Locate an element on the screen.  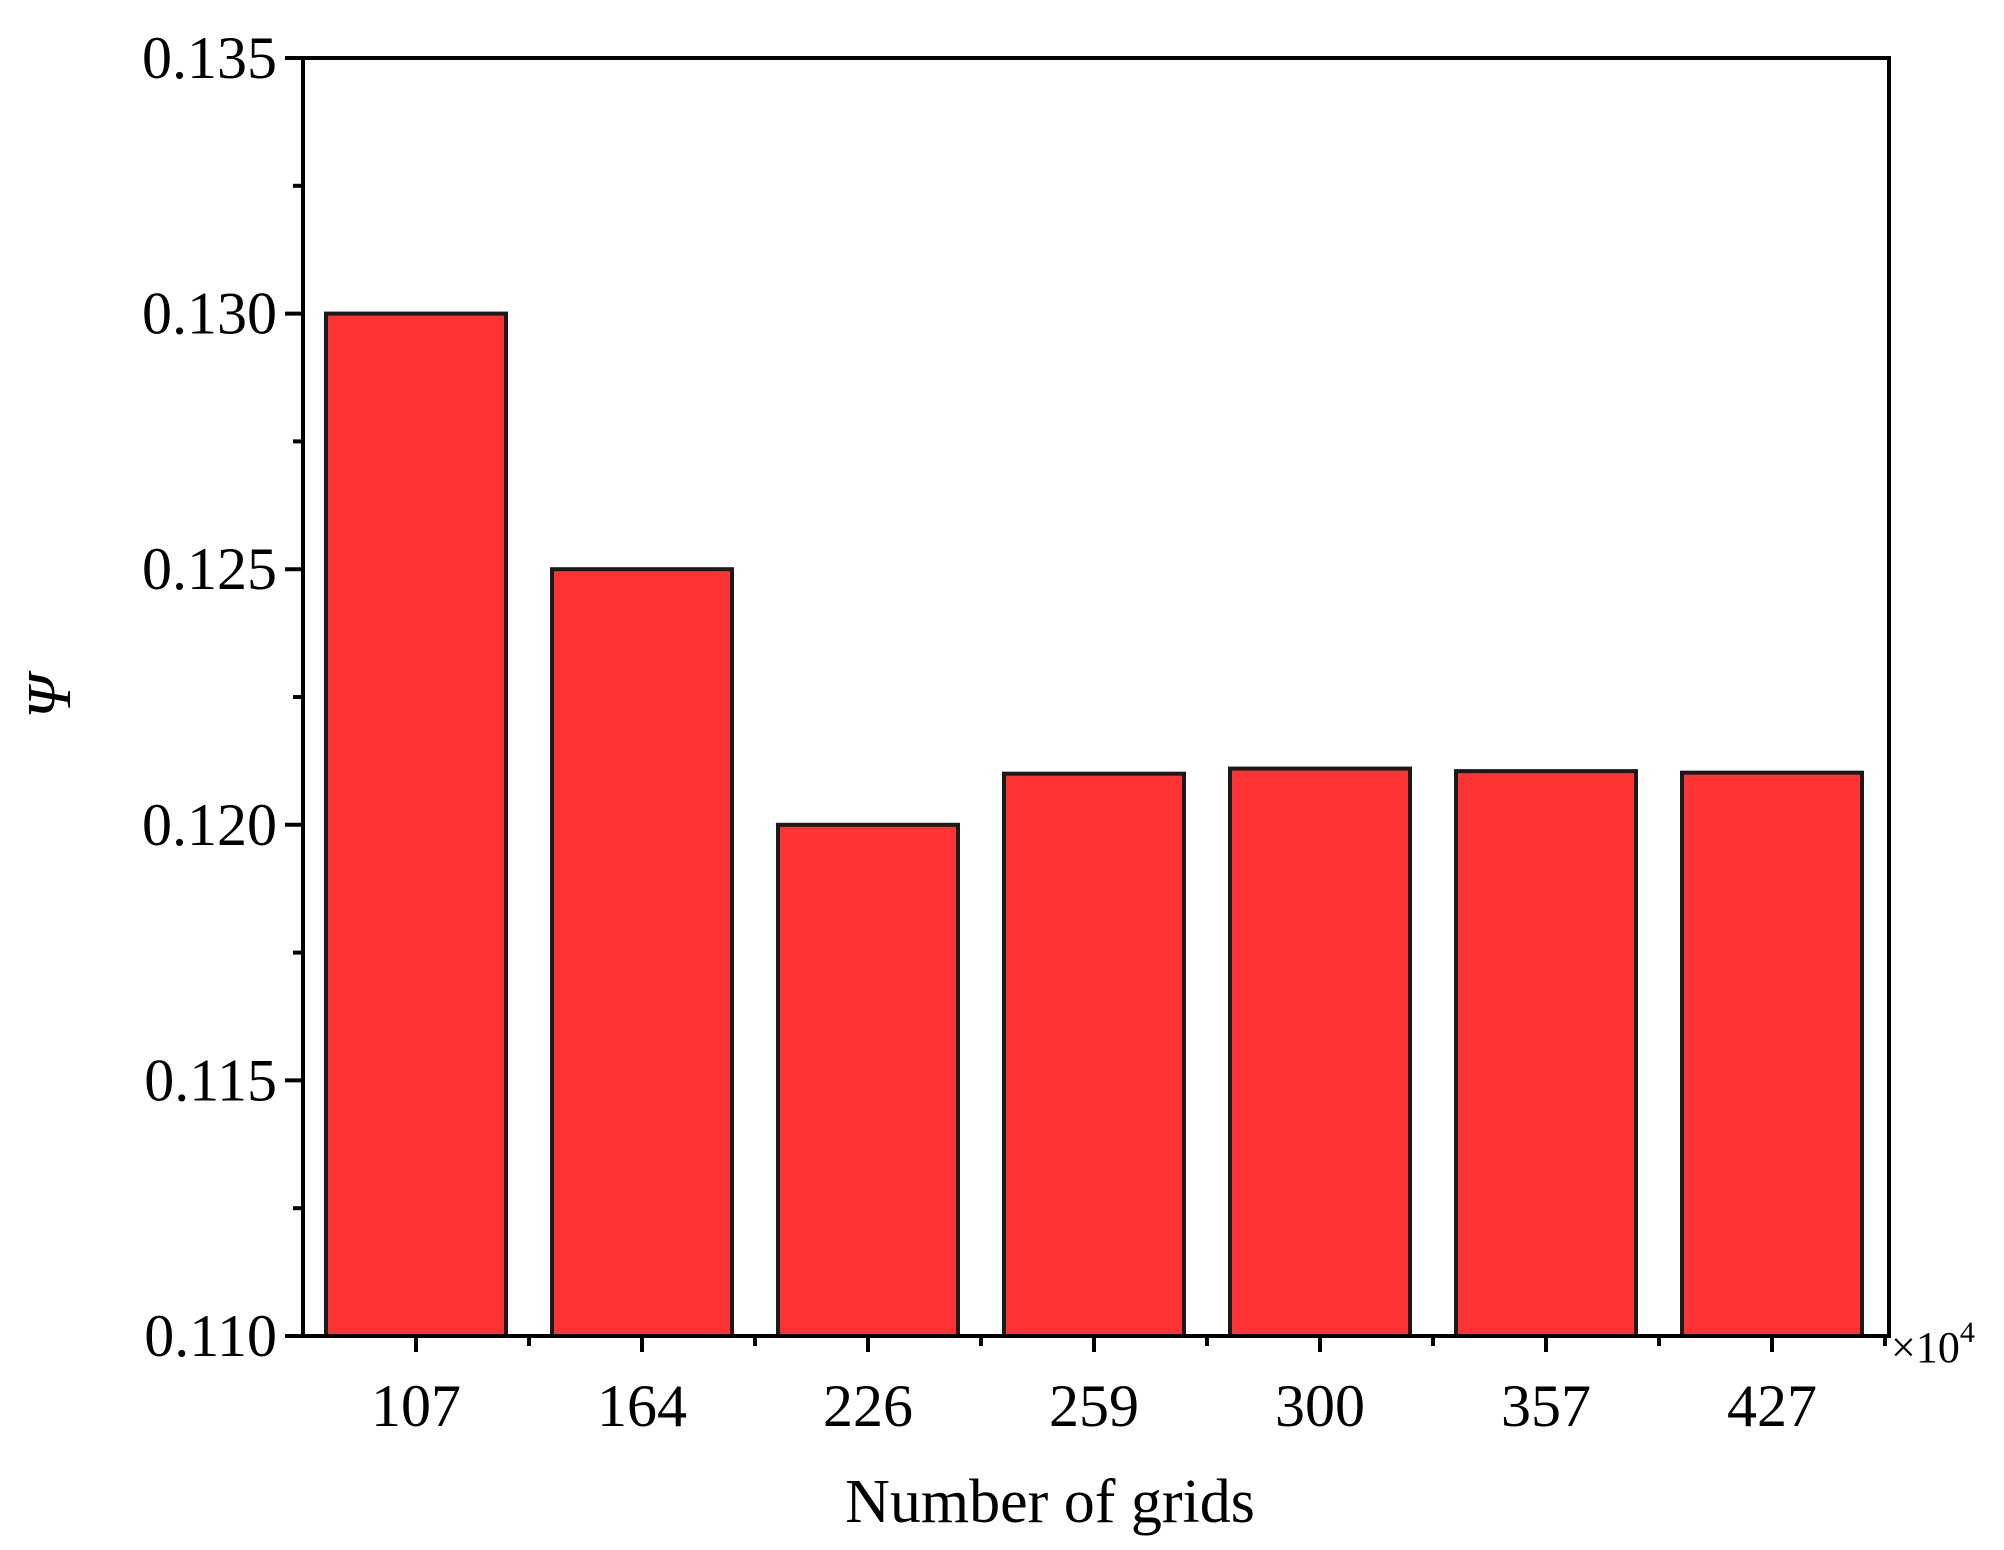
x-tick-label-427: 427 is located at coordinates (1772, 1406).